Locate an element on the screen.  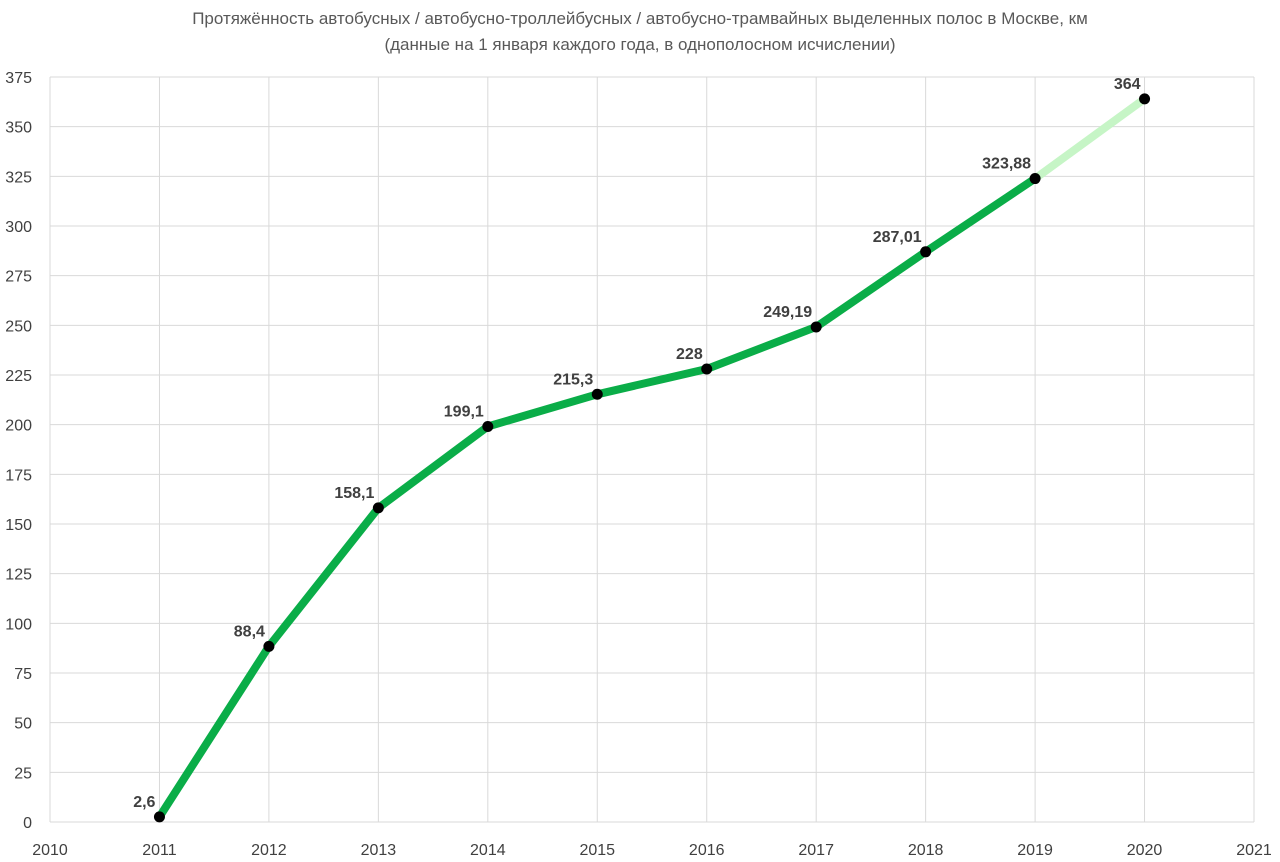
x-tick-label: 2011 is located at coordinates (159, 850).